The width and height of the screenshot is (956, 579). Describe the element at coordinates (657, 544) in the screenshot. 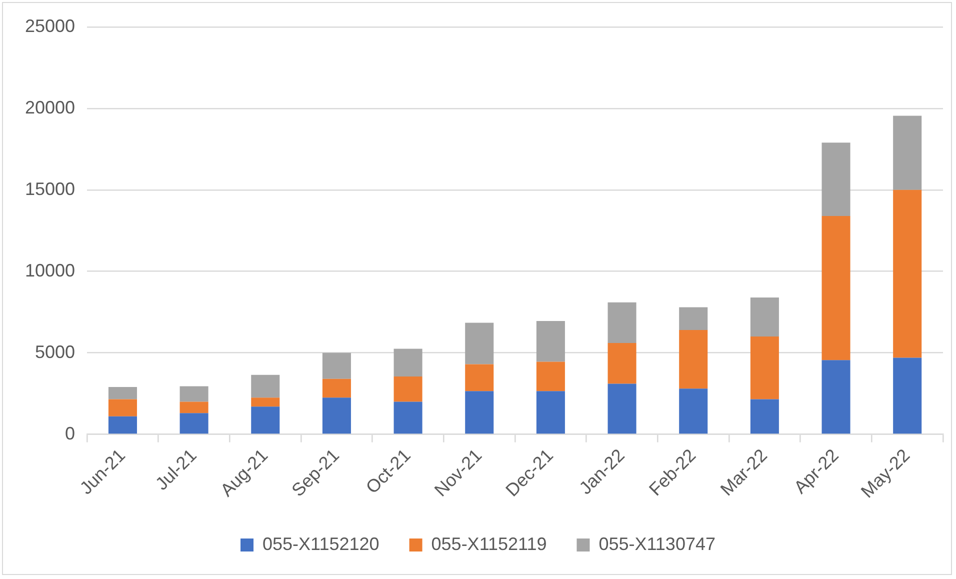

I see `legend-label: 055-X1130747` at that location.